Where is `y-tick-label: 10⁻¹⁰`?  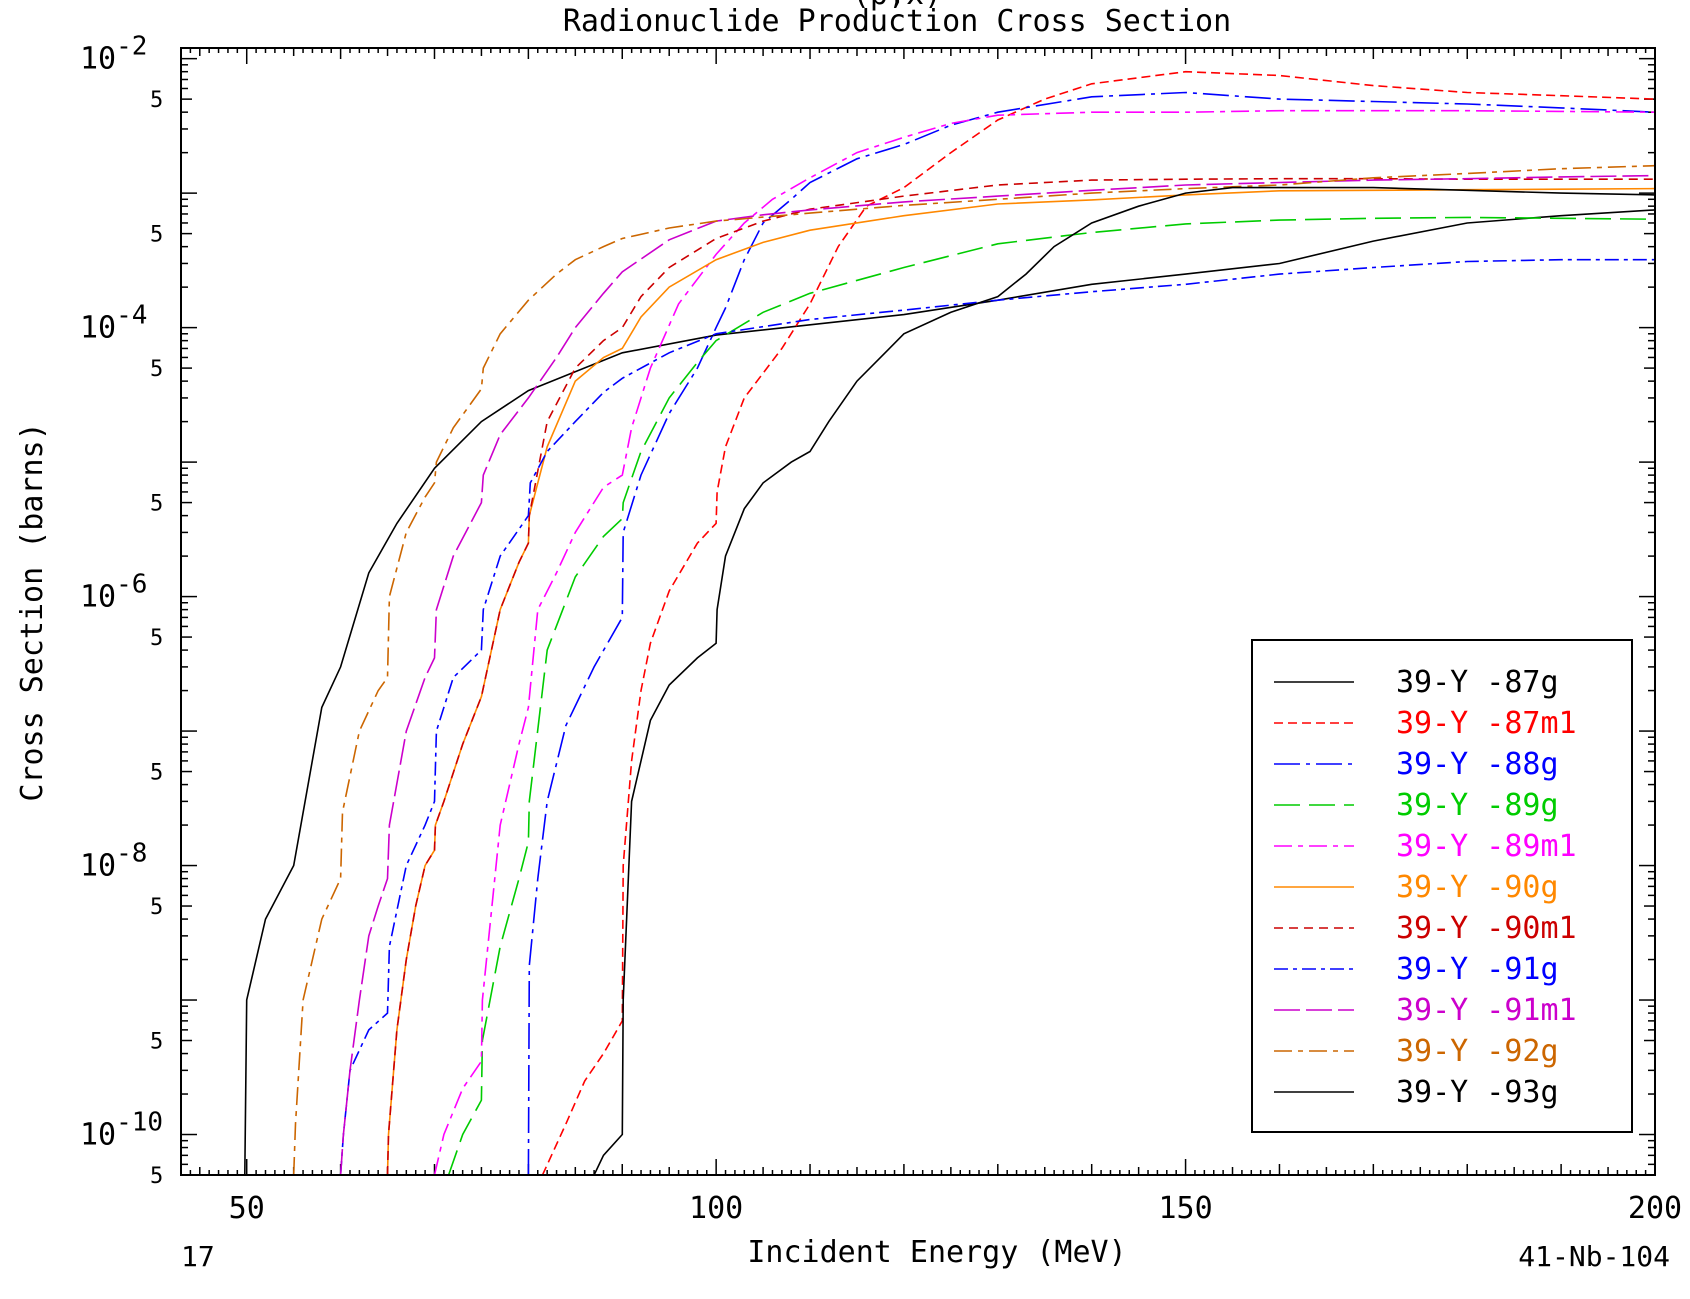 y-tick-label: 10⁻¹⁰ is located at coordinates (121, 1130).